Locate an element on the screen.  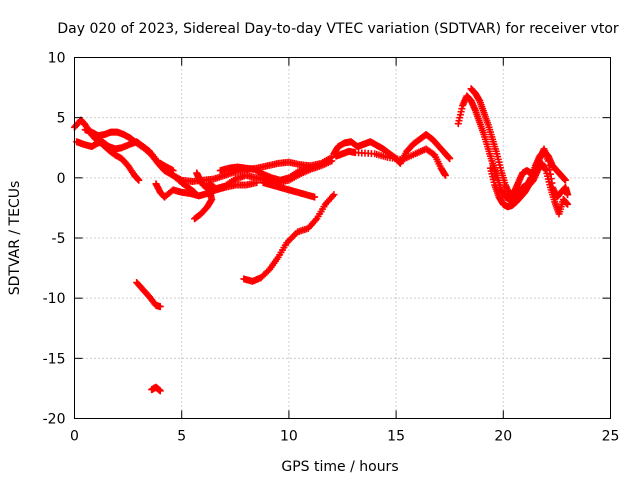
series-arc-g is located at coordinates (265, 173).